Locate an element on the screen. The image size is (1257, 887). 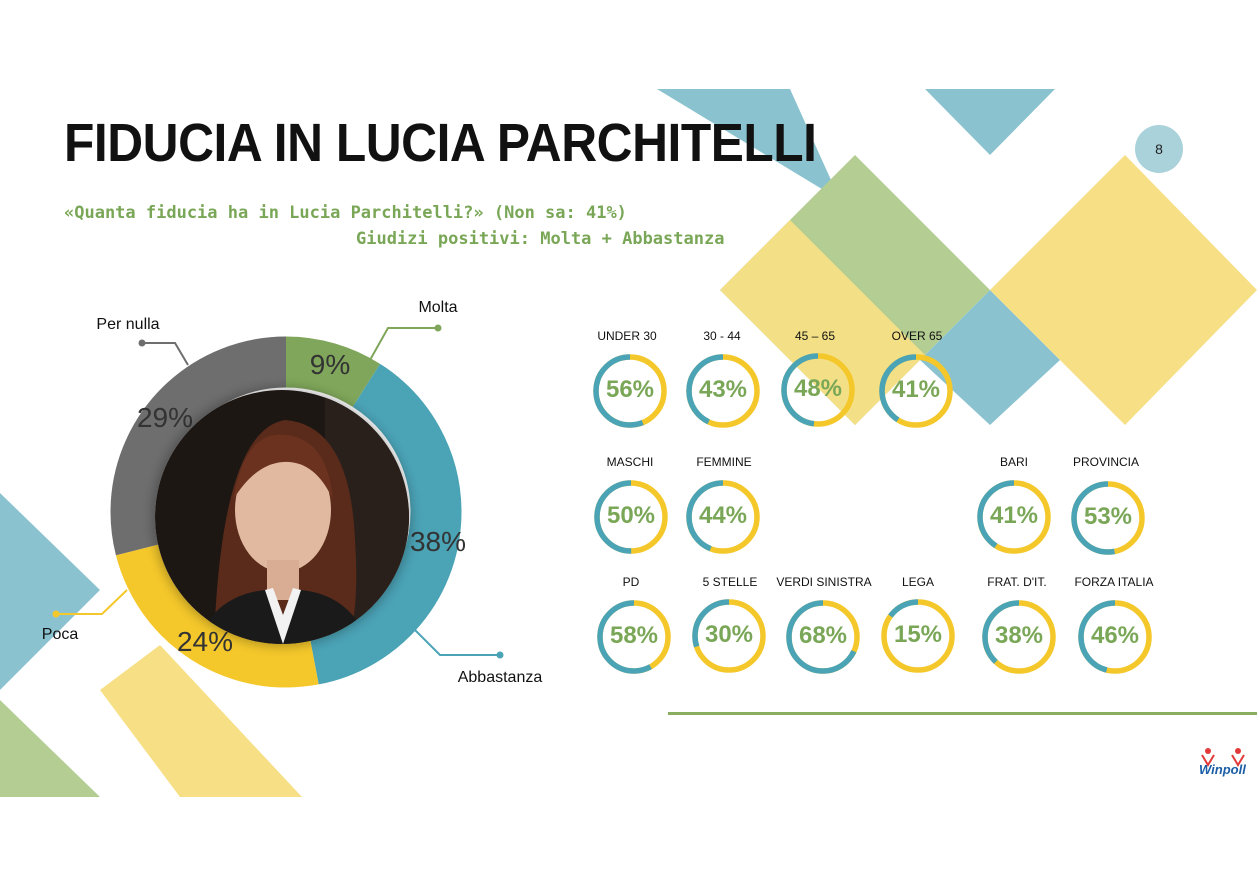
segment-ring-frat-d-it is located at coordinates (1019, 637).